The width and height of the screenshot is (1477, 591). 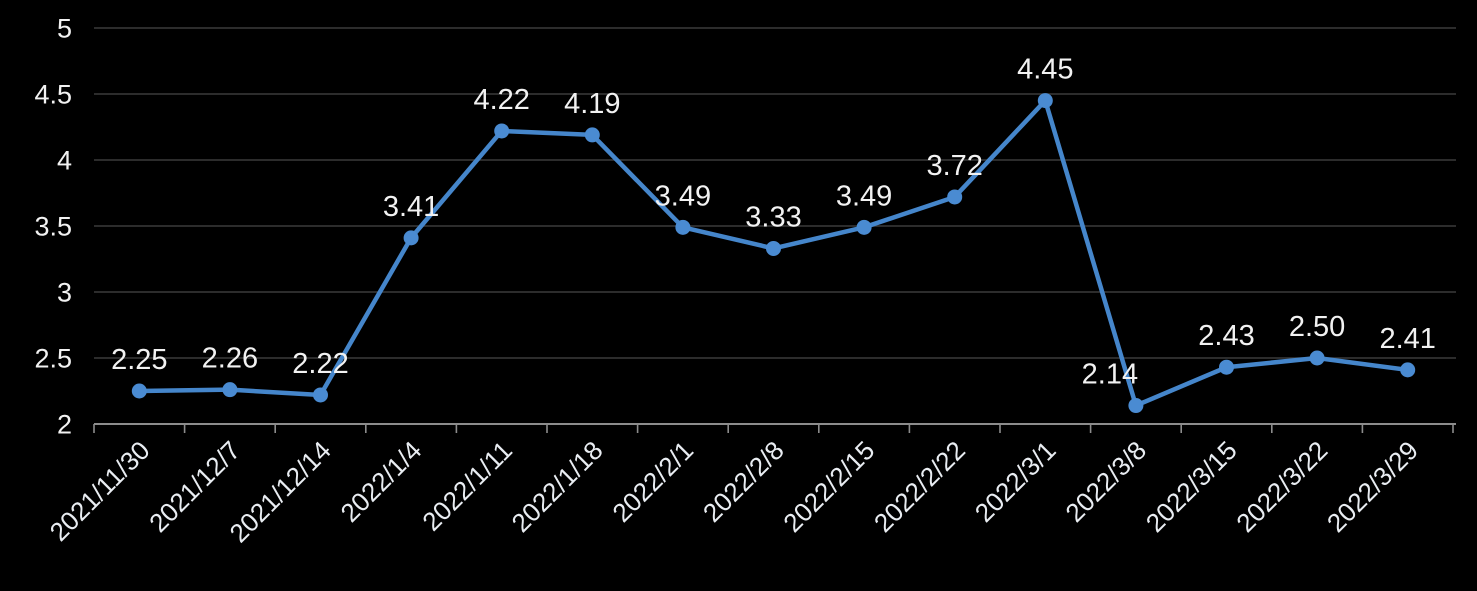 I want to click on x-tick-label: 2022/2/22, so click(x=919, y=486).